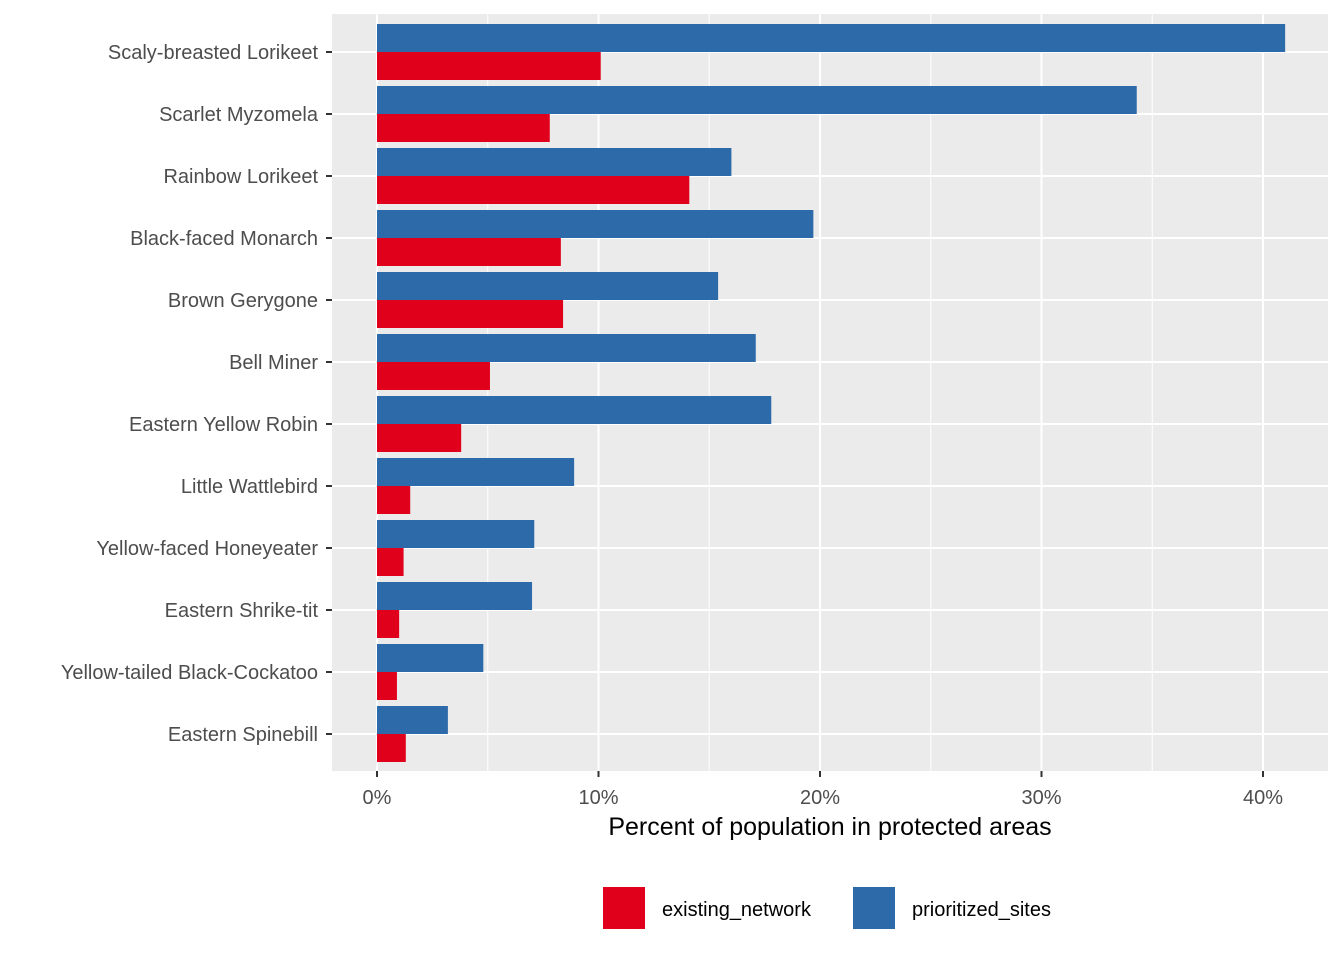  What do you see at coordinates (240, 177) in the screenshot?
I see `y-tick-label: Rainbow Lorikeet` at bounding box center [240, 177].